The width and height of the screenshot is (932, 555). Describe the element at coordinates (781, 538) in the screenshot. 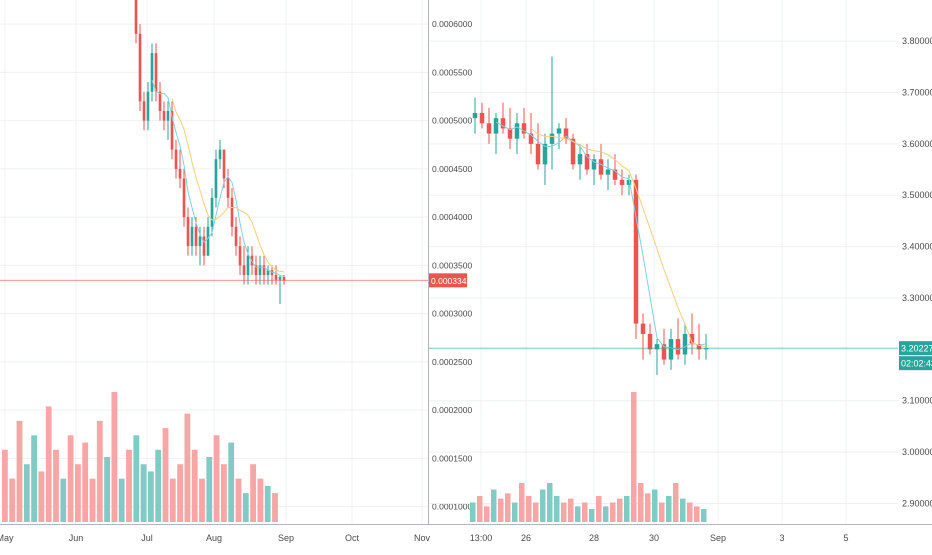

I see `x-tick-label: 3` at that location.